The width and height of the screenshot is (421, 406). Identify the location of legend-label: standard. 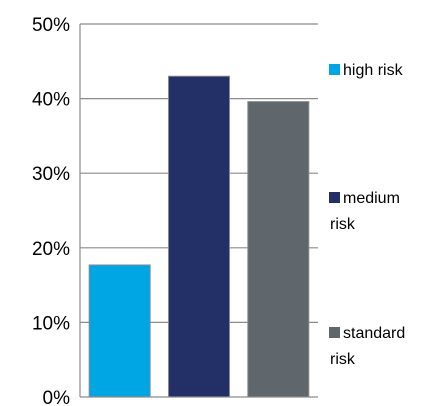
(374, 333).